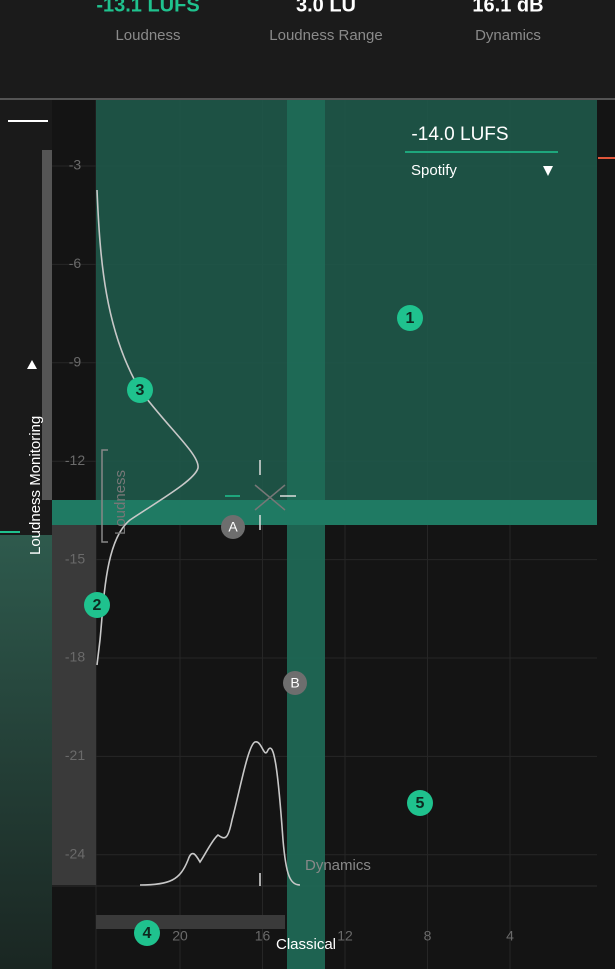 This screenshot has width=615, height=969. Describe the element at coordinates (35, 485) in the screenshot. I see `mode-label: Loudness Monitoring` at that location.